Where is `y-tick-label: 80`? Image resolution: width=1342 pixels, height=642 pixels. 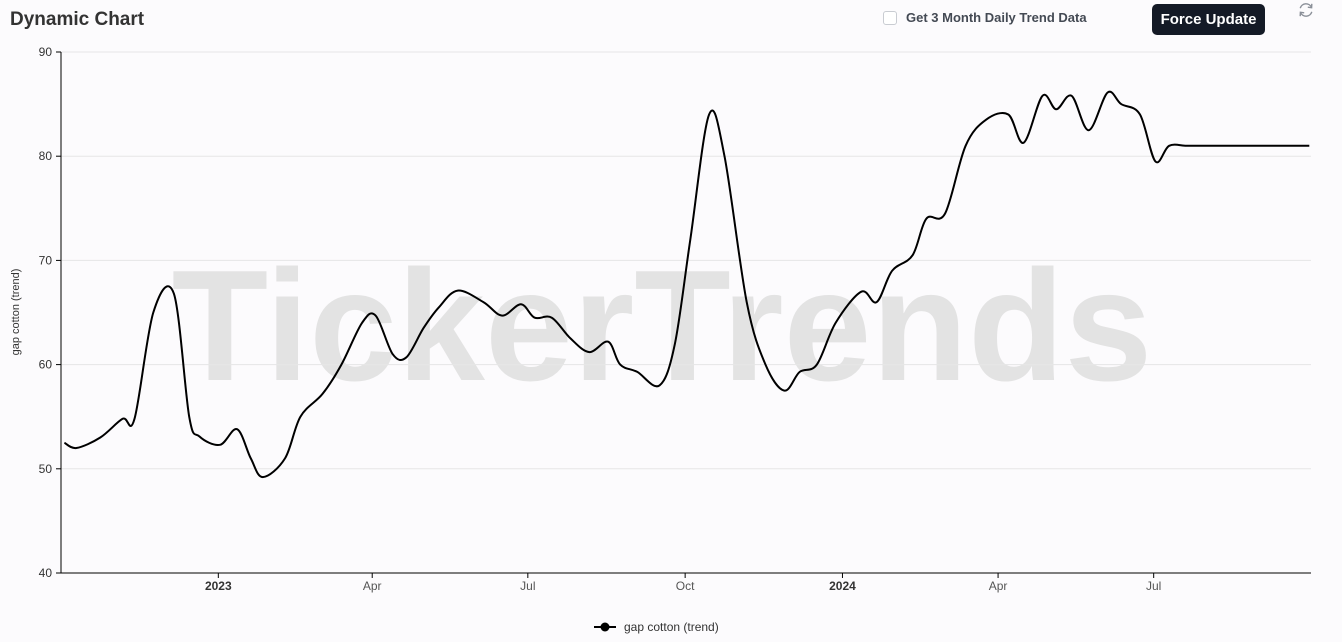
y-tick-label: 80 is located at coordinates (46, 156).